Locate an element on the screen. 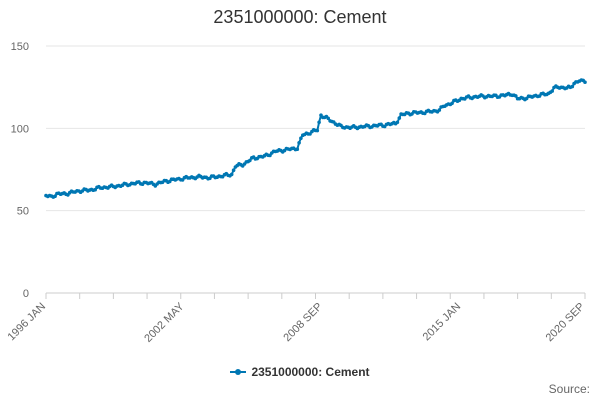  y-tick-label: 50 is located at coordinates (23, 212).